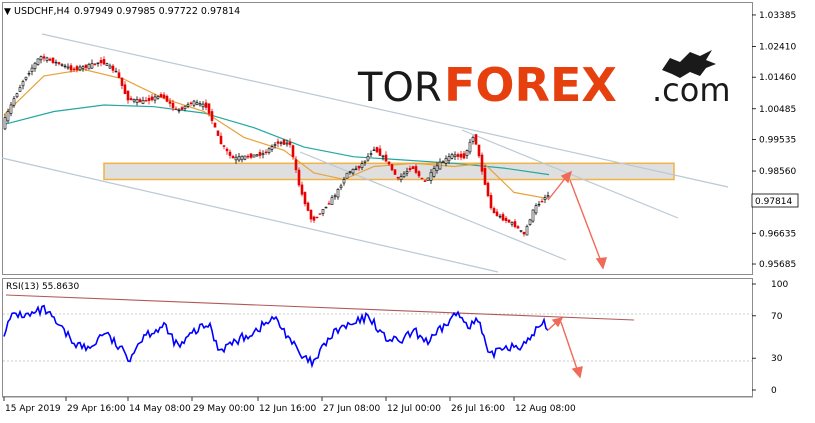 This screenshot has height=423, width=815. I want to click on rsi-arrow-up-head, so click(557, 322).